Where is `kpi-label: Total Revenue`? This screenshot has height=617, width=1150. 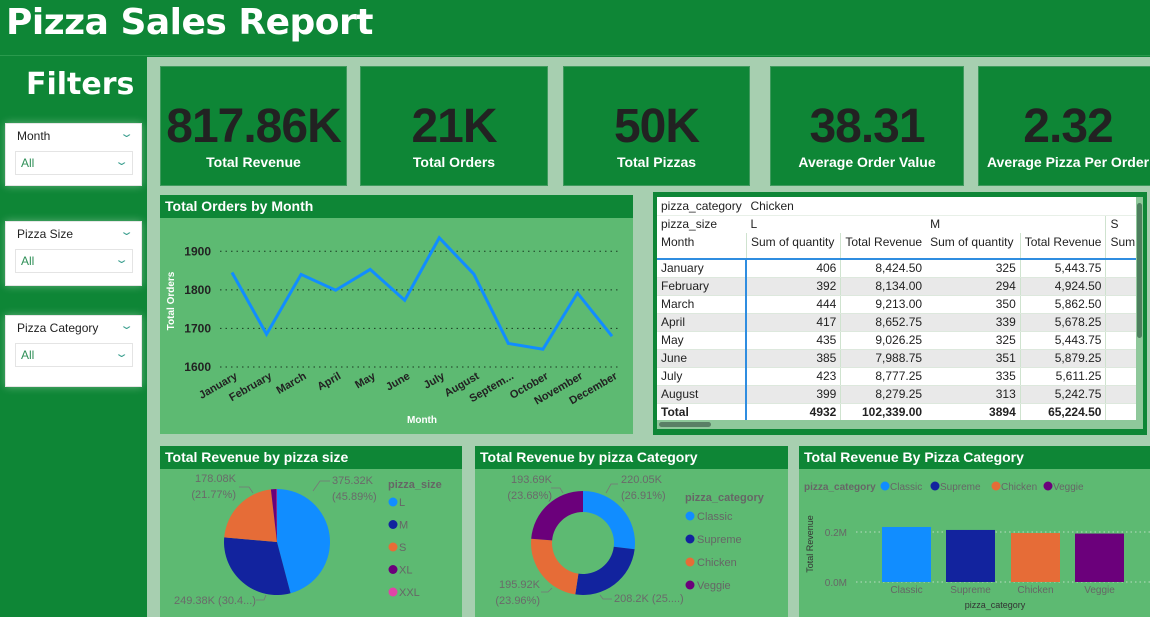 kpi-label: Total Revenue is located at coordinates (253, 162).